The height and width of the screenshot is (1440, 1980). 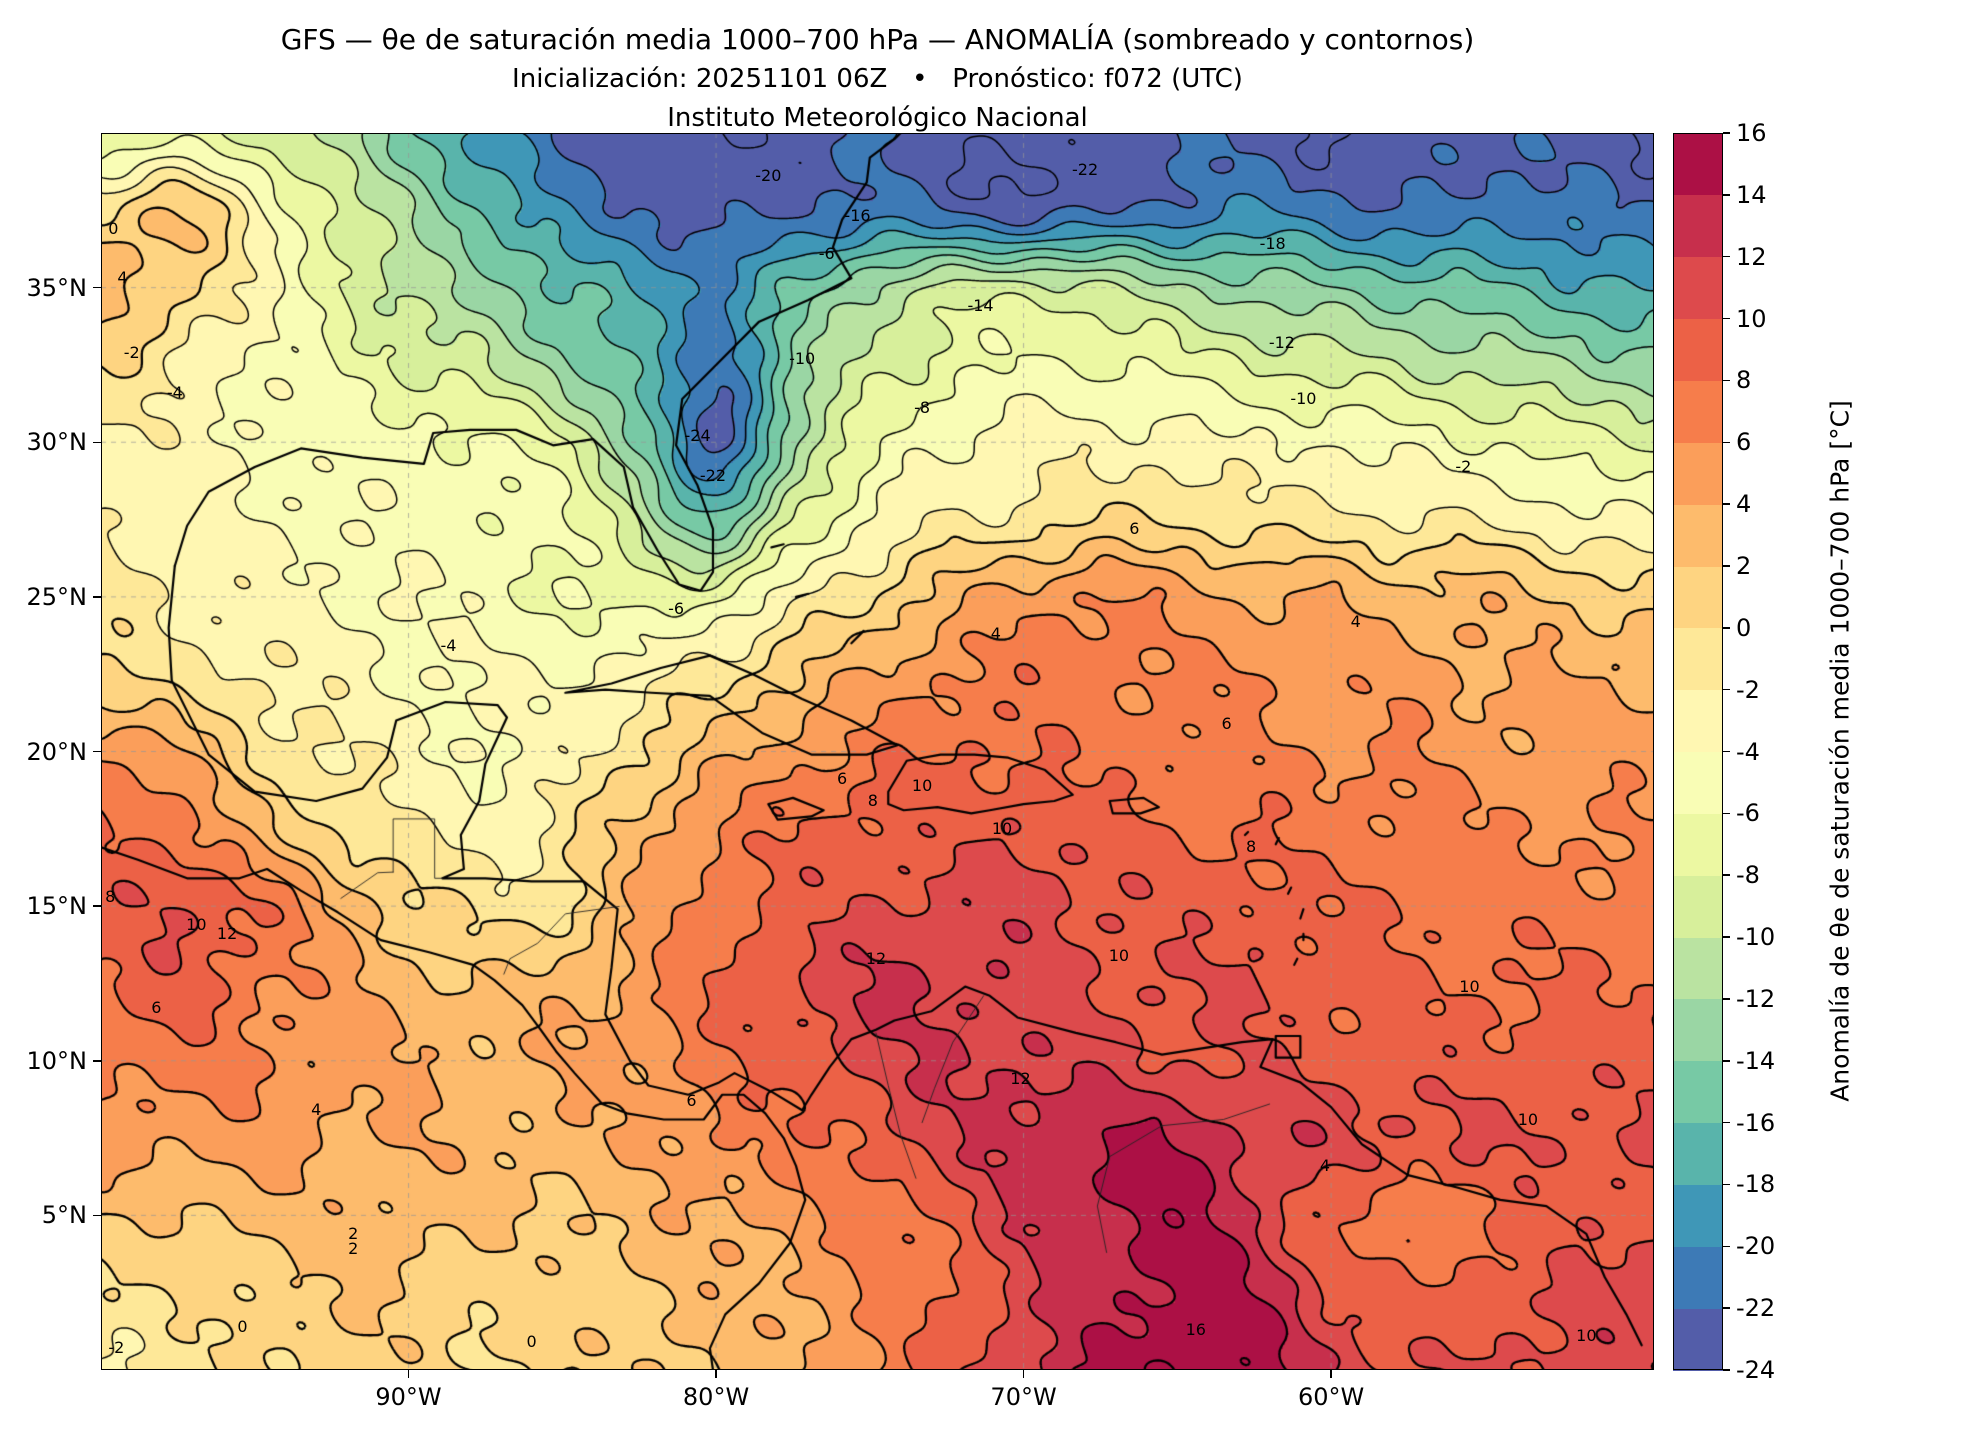 What do you see at coordinates (1756, 1184) in the screenshot?
I see `colorbar-tick-label: -18` at bounding box center [1756, 1184].